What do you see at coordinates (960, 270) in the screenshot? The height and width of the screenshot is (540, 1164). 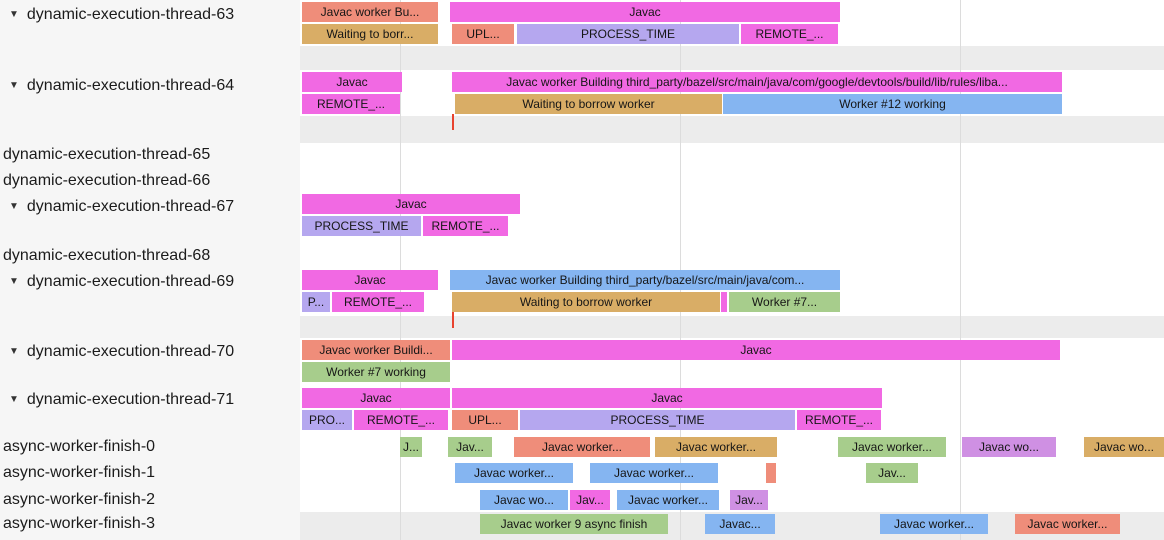 I see `time-gridline` at bounding box center [960, 270].